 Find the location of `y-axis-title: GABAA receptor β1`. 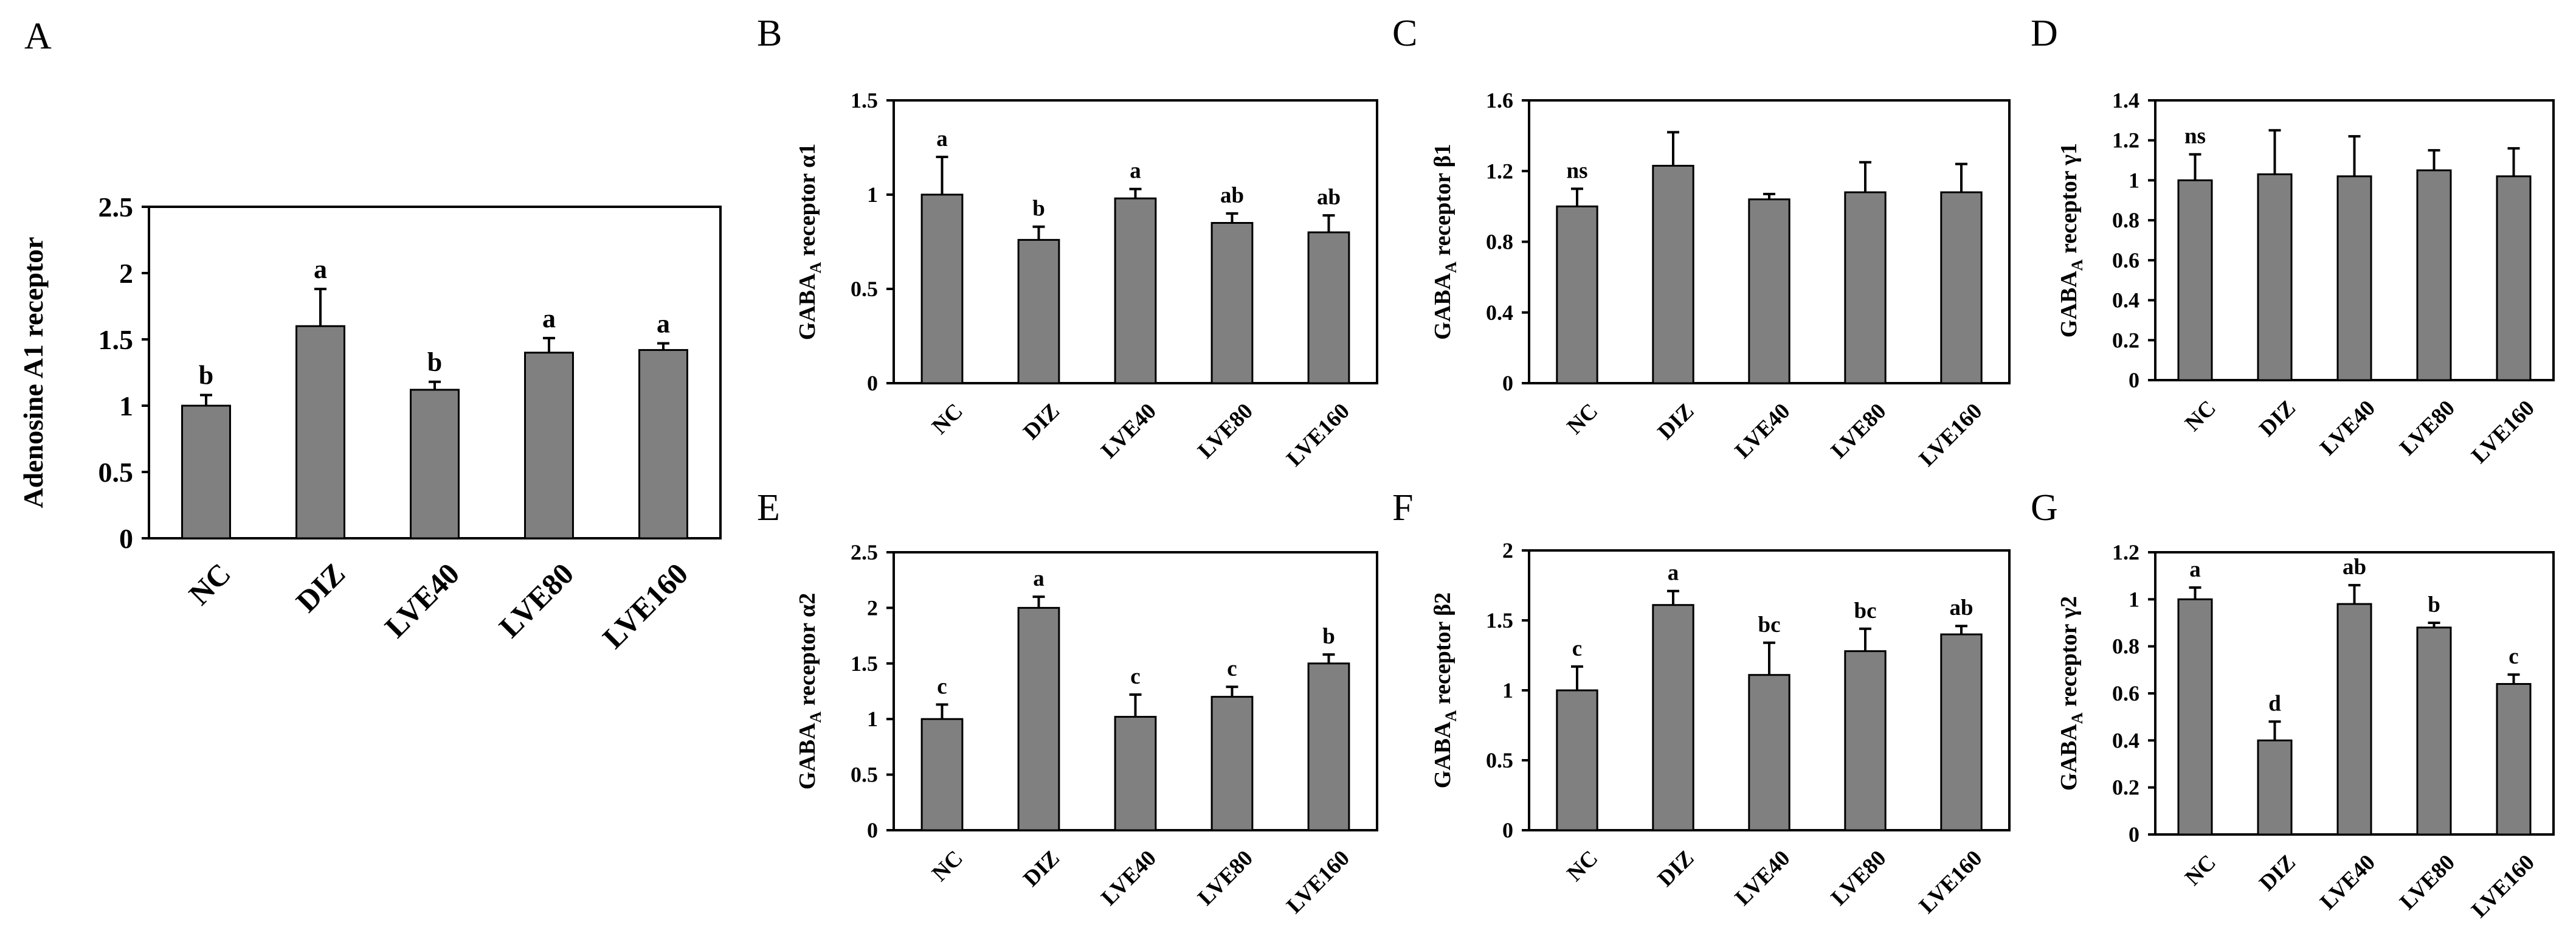

y-axis-title: GABAA receptor β1 is located at coordinates (1445, 241).